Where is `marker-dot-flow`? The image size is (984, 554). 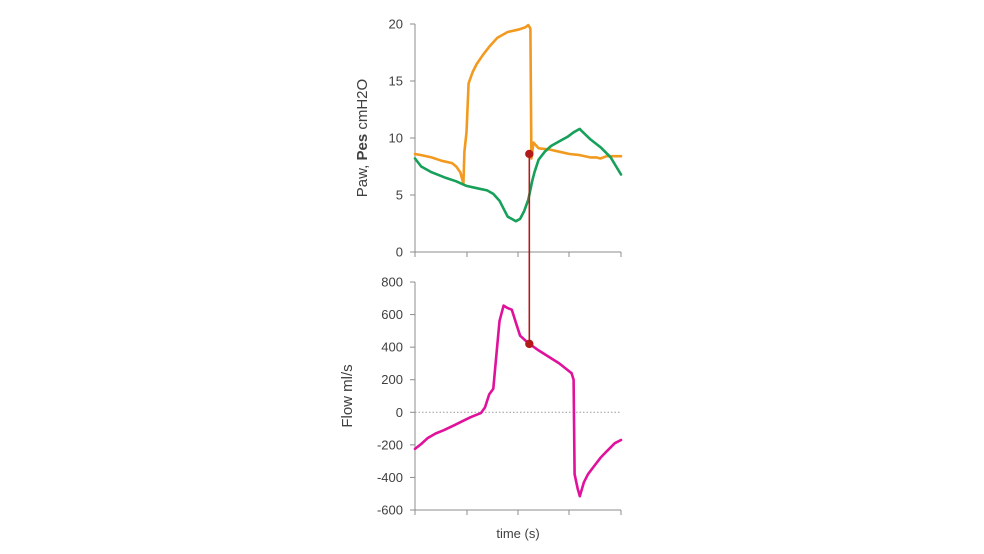 marker-dot-flow is located at coordinates (529, 344).